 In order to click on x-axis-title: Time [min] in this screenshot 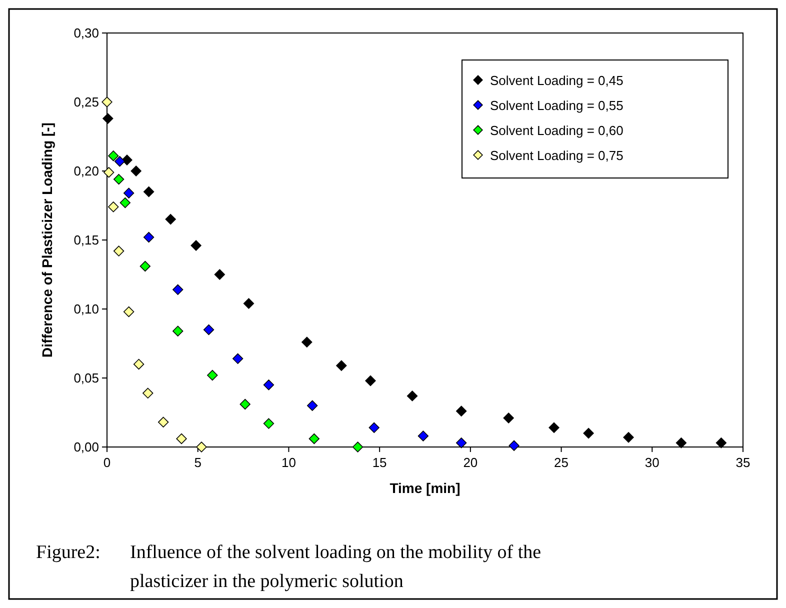, I will do `click(425, 488)`.